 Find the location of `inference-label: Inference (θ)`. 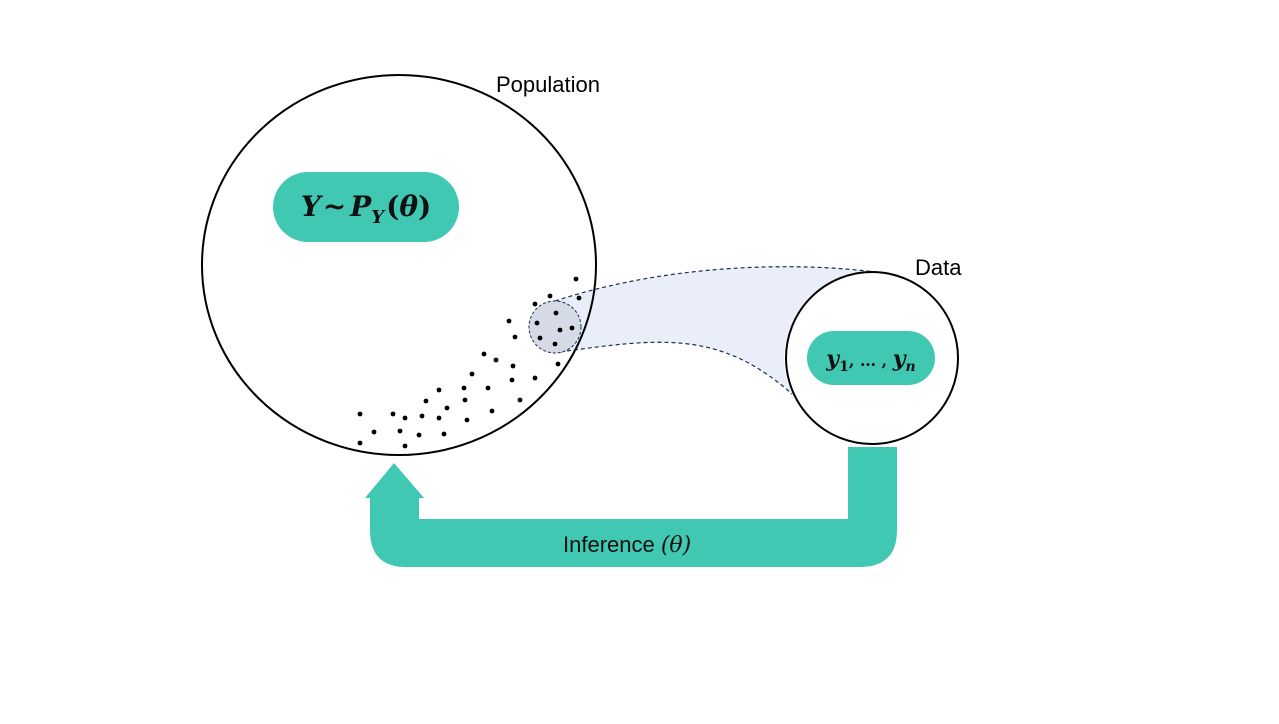

inference-label: Inference (θ) is located at coordinates (627, 545).